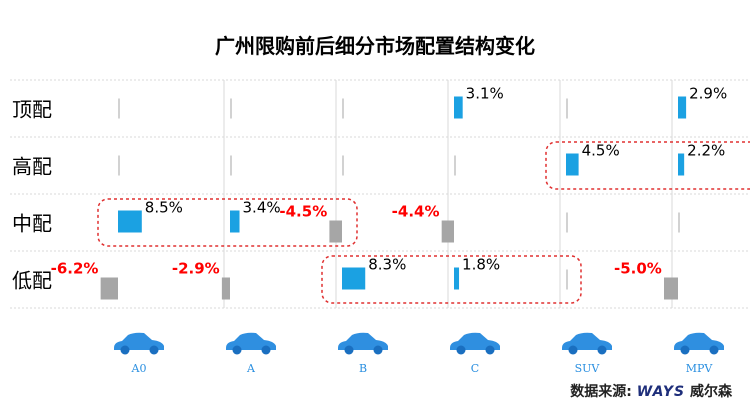 This screenshot has height=413, width=750. What do you see at coordinates (303, 212) in the screenshot?
I see `data-label: -4.5%` at bounding box center [303, 212].